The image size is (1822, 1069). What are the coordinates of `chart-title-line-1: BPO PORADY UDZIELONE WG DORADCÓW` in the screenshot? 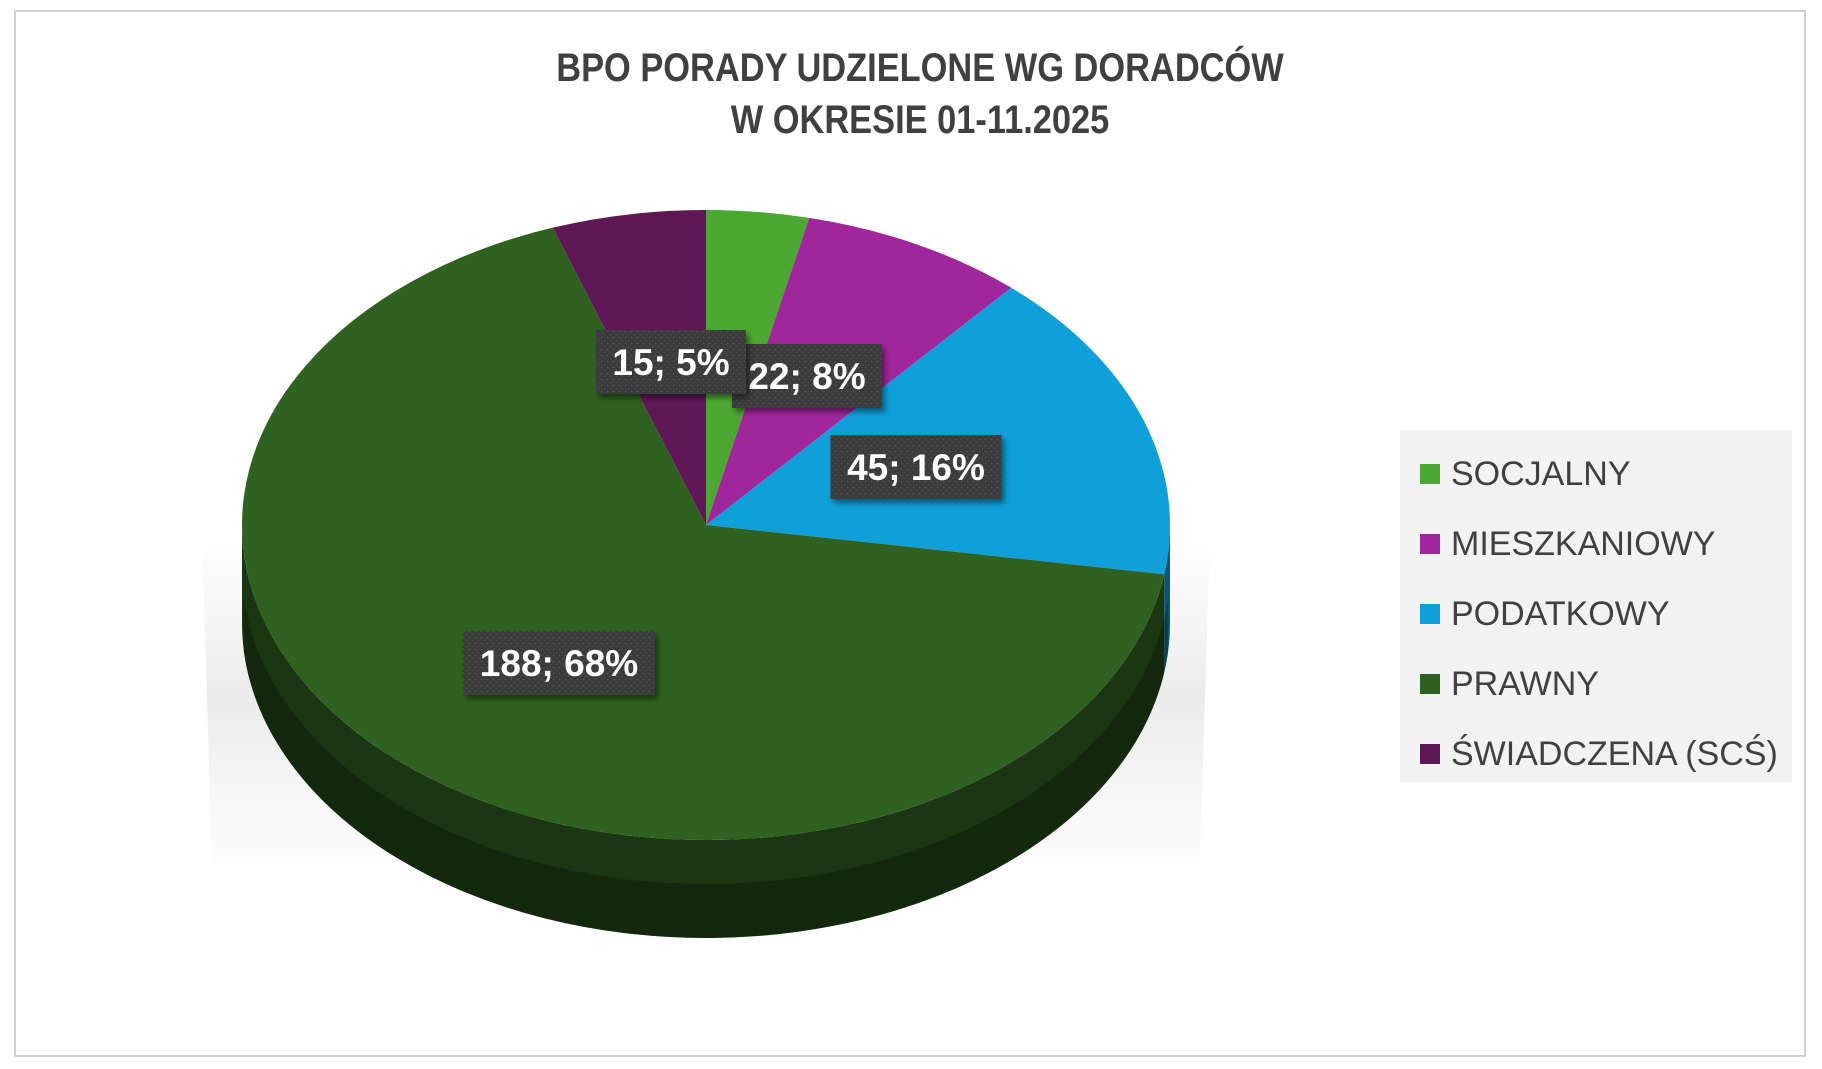 It's located at (920, 68).